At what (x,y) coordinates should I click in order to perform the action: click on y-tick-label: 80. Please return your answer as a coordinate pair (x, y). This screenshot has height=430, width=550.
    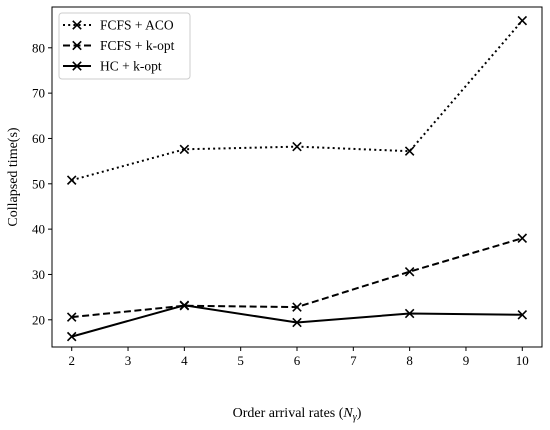
    Looking at the image, I should click on (38, 47).